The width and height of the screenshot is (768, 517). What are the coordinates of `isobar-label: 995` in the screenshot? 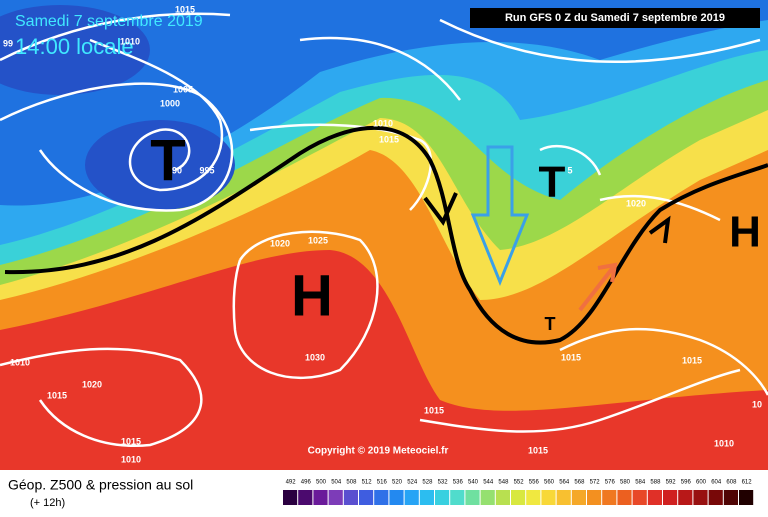 It's located at (206, 170).